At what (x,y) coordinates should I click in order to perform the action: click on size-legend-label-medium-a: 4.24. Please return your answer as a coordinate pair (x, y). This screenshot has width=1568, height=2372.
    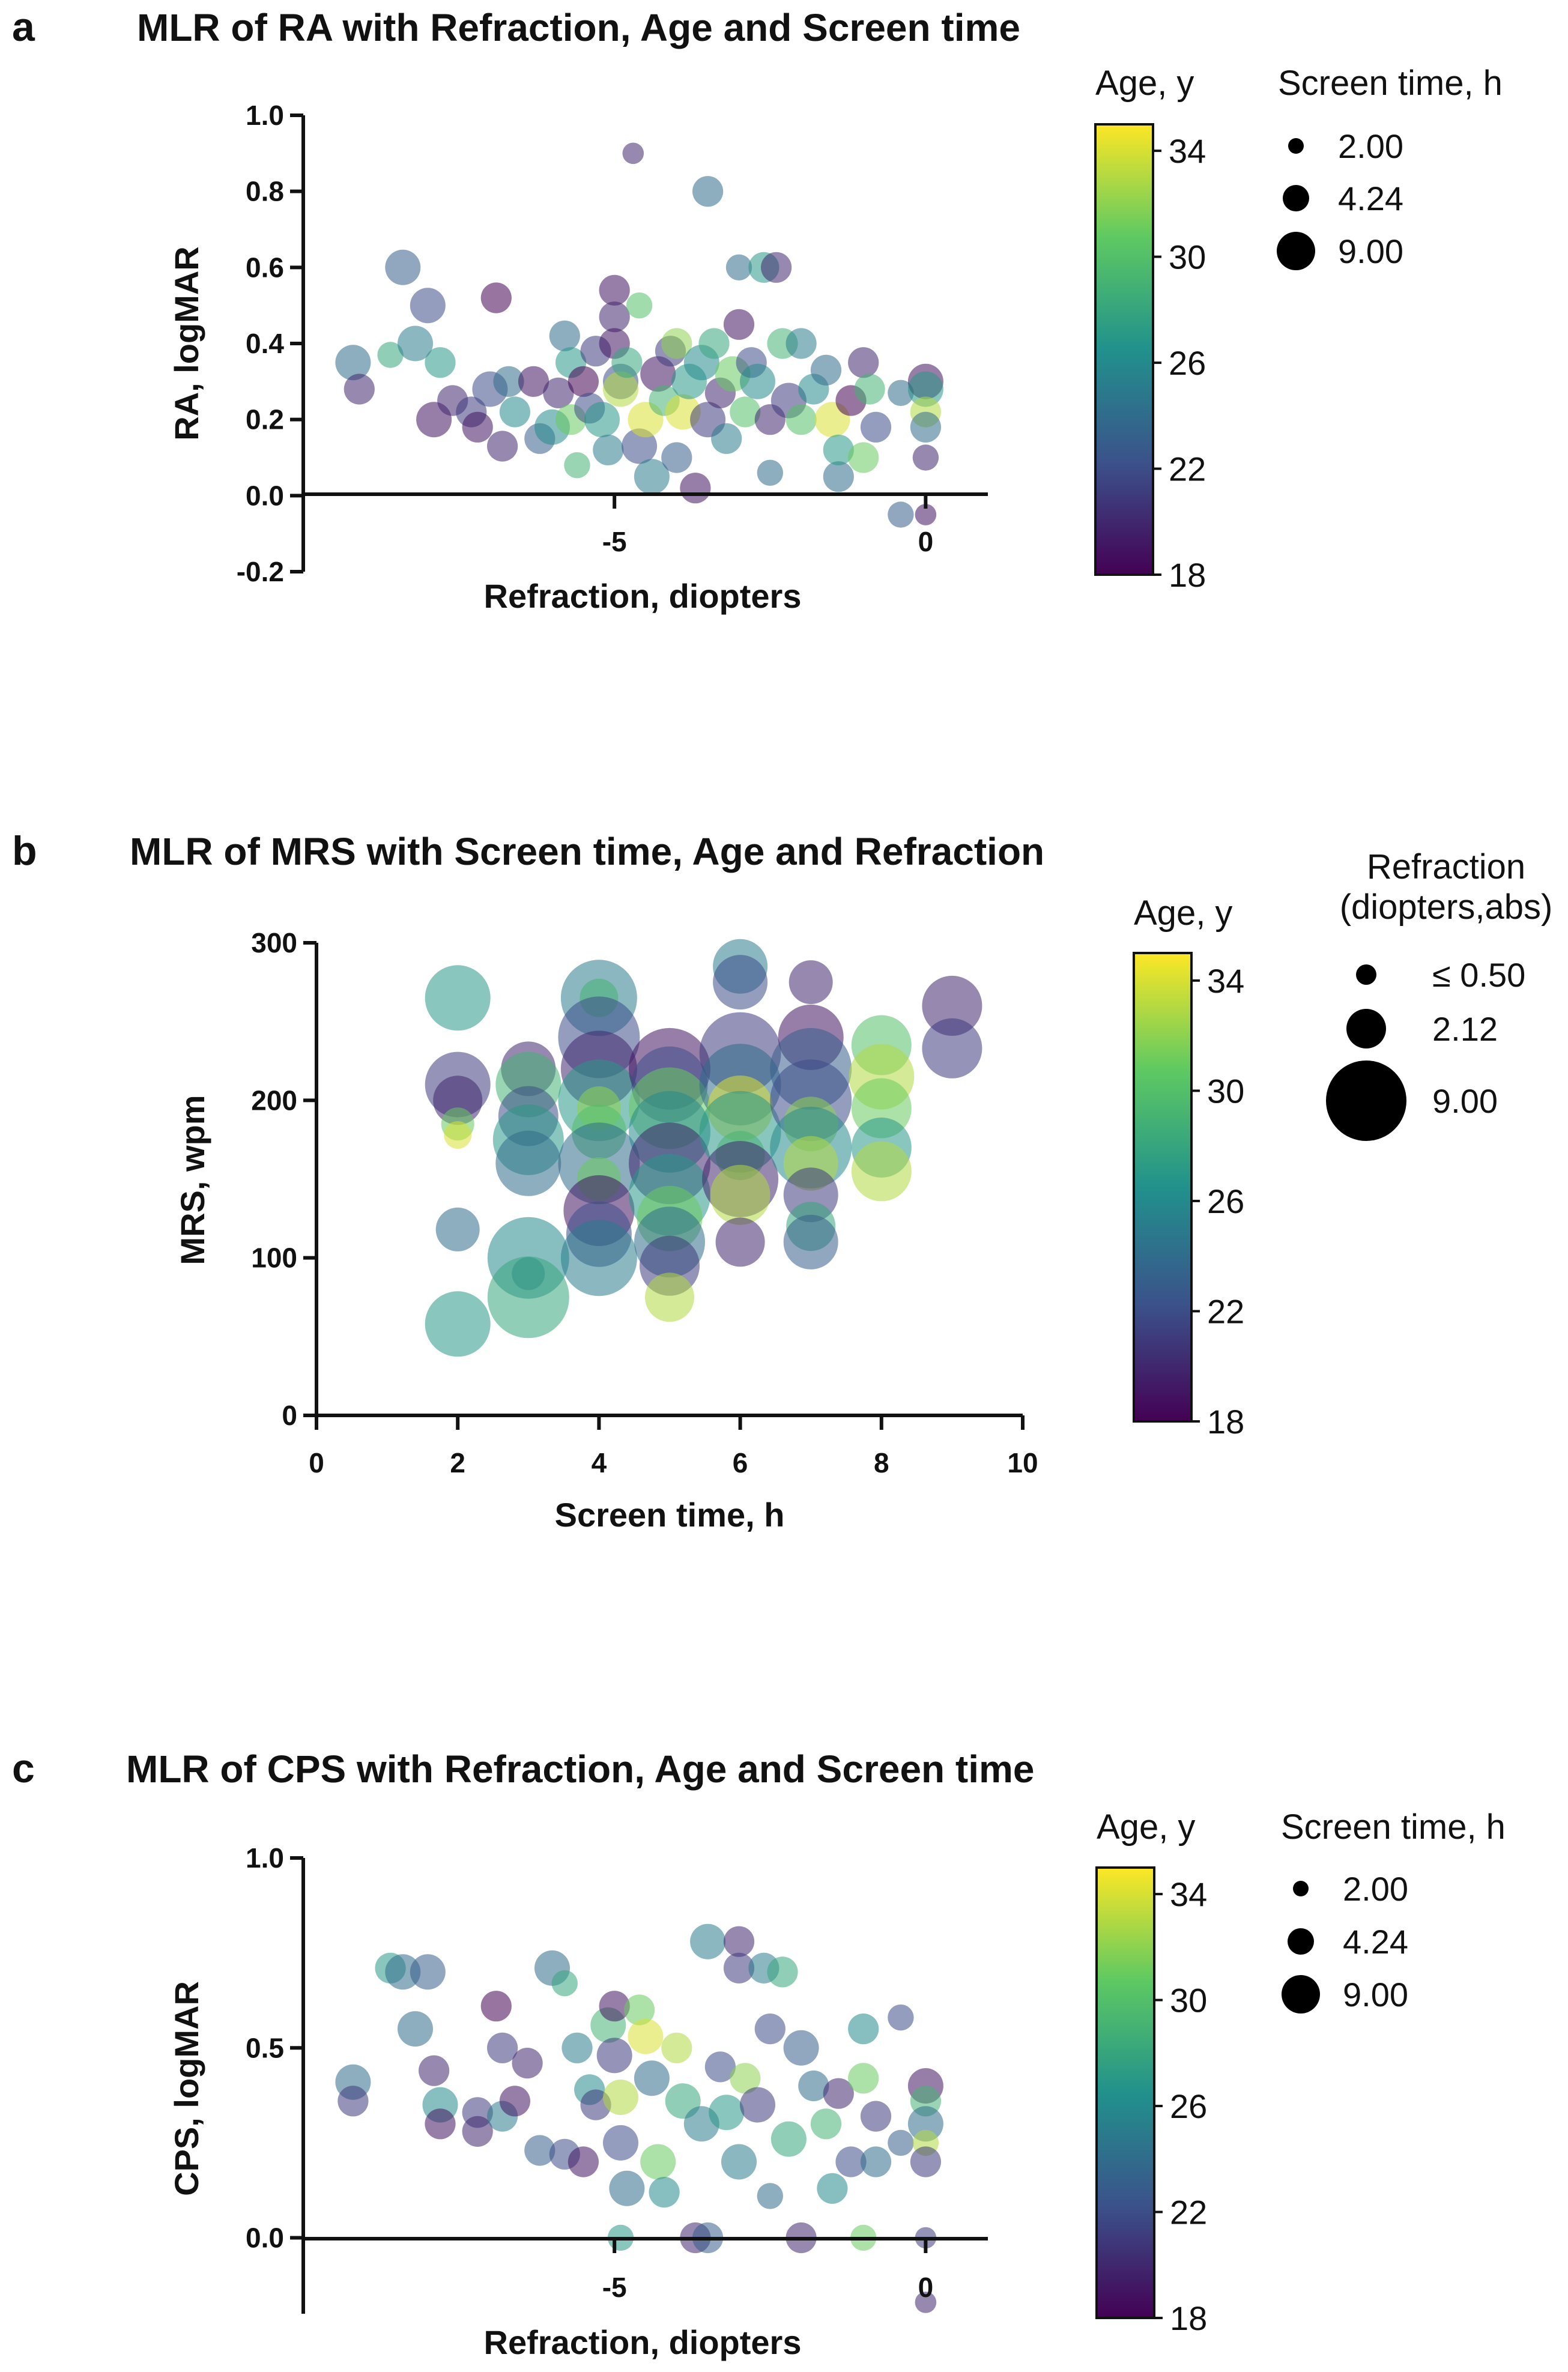
    Looking at the image, I should click on (1370, 199).